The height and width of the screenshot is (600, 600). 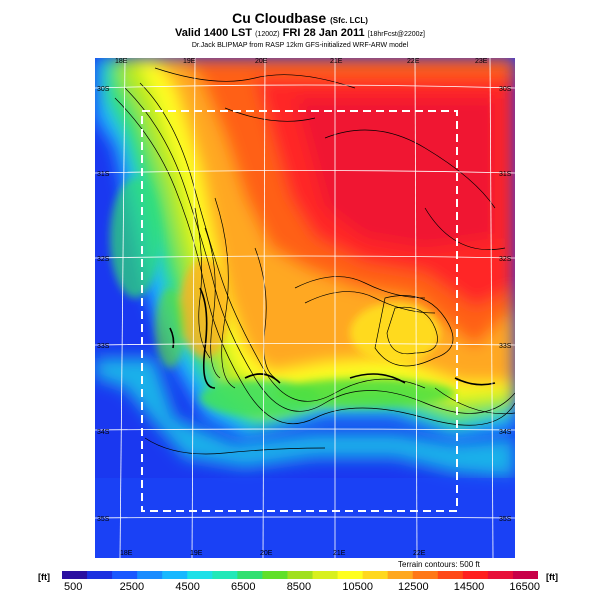 I want to click on color-scale-label: 500, so click(x=73, y=587).